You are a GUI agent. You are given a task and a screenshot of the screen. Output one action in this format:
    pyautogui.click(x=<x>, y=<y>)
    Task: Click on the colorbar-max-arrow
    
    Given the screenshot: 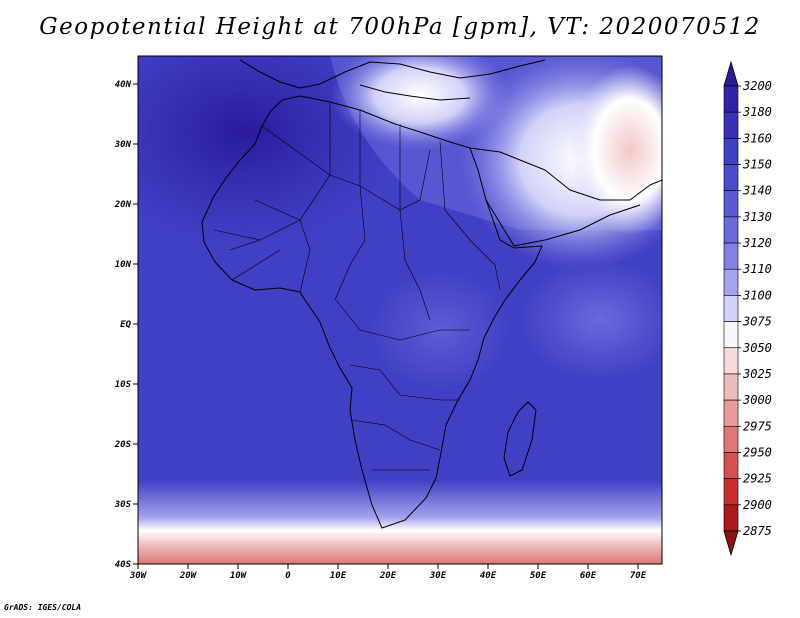 What is the action you would take?
    pyautogui.click(x=731, y=73)
    